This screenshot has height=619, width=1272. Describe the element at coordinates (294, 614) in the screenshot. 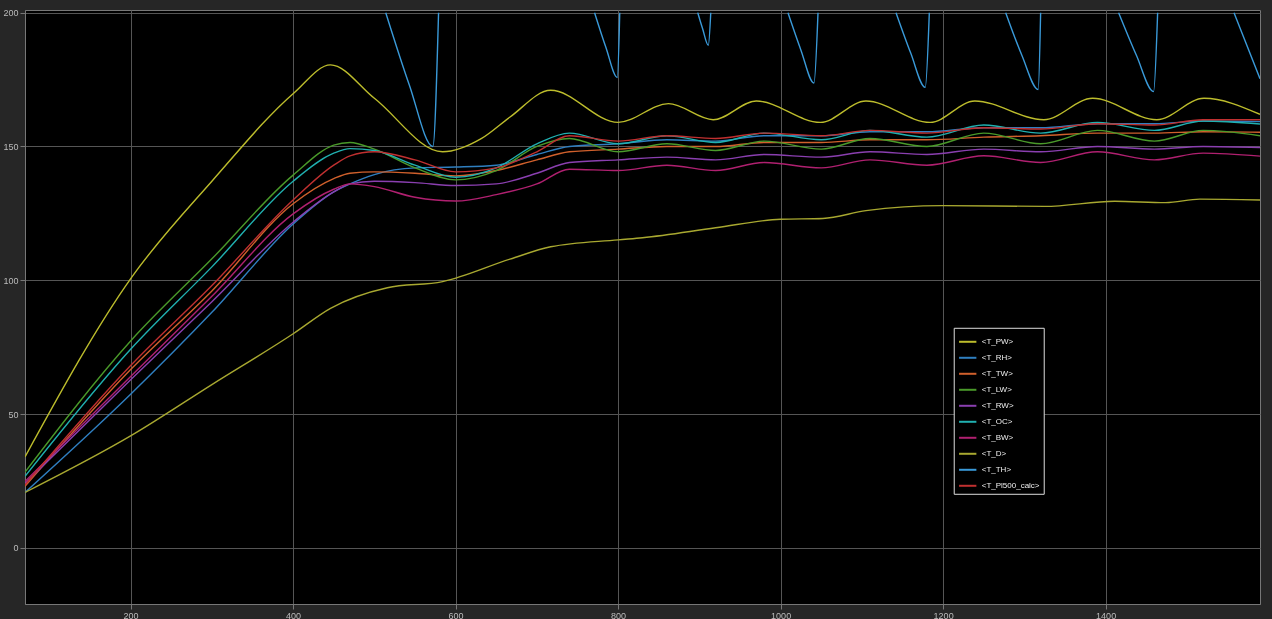

I see `x-tick-label: 400` at that location.